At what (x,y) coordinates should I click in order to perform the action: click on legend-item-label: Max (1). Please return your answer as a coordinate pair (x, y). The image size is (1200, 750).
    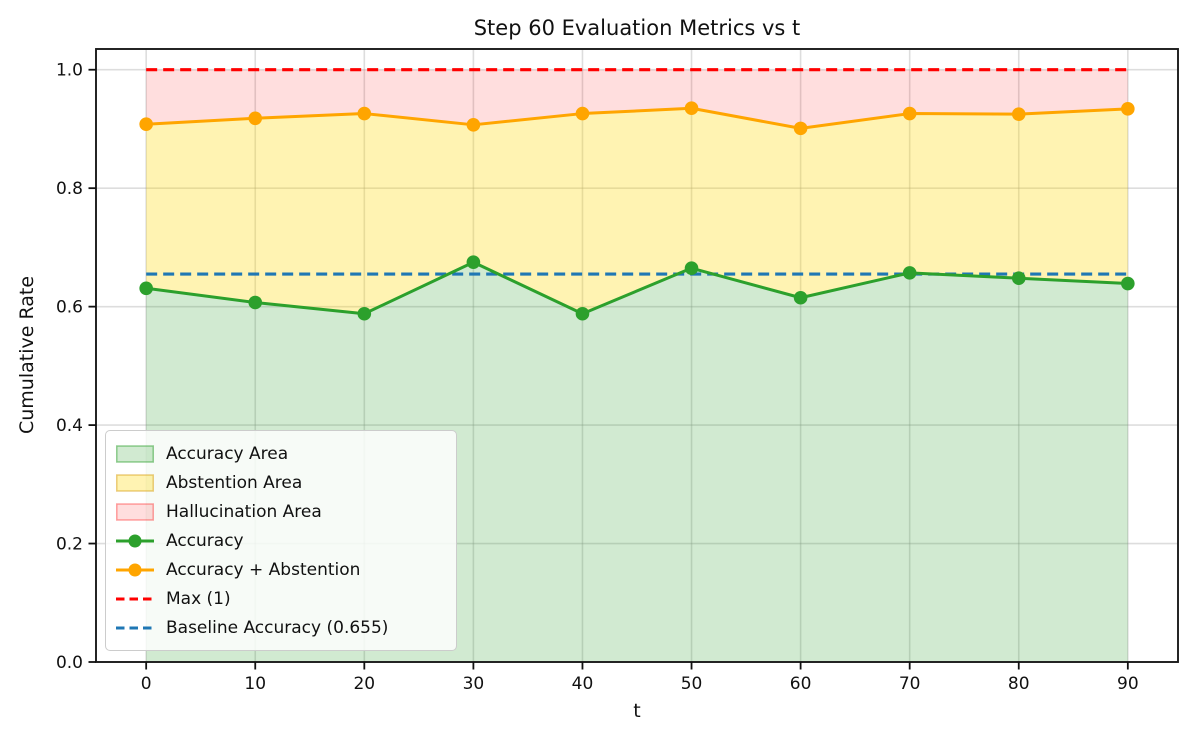
    Looking at the image, I should click on (198, 598).